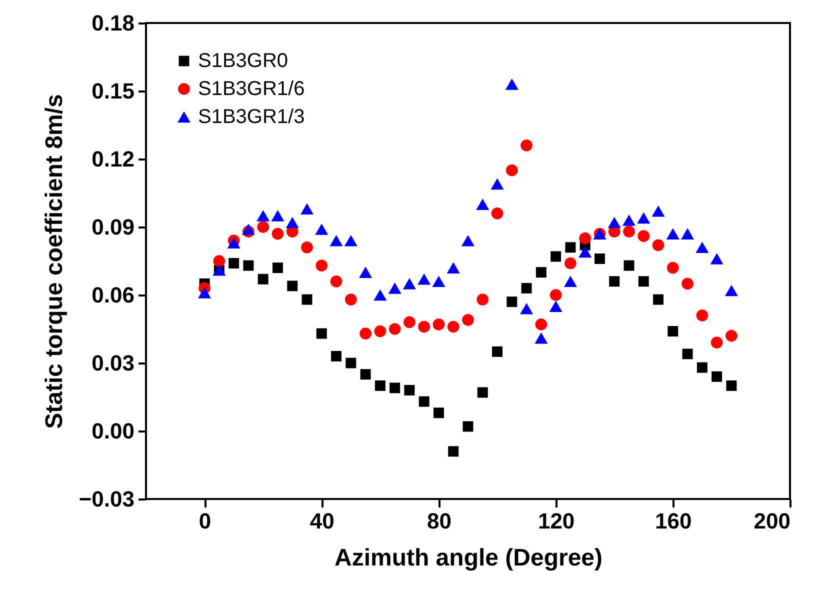 This screenshot has width=817, height=604. I want to click on y-tick-label: 0.12, so click(113, 159).